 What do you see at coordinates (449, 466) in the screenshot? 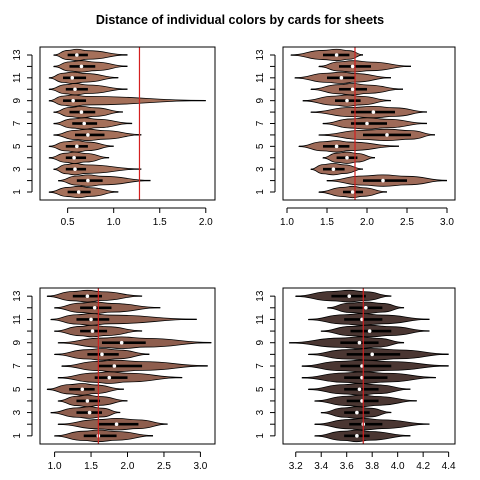
I see `x-tick-label: 4.4` at bounding box center [449, 466].